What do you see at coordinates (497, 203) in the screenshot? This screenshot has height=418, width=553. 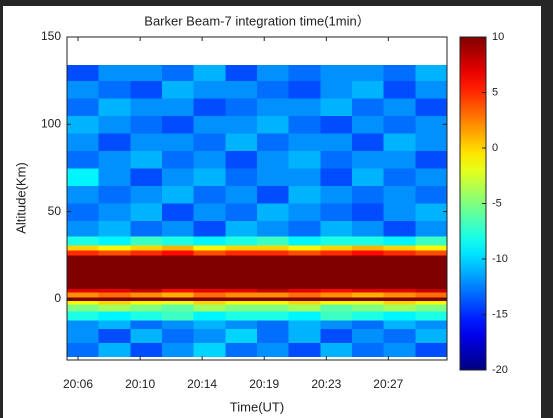 I see `colorbar-tick-label: -5` at bounding box center [497, 203].